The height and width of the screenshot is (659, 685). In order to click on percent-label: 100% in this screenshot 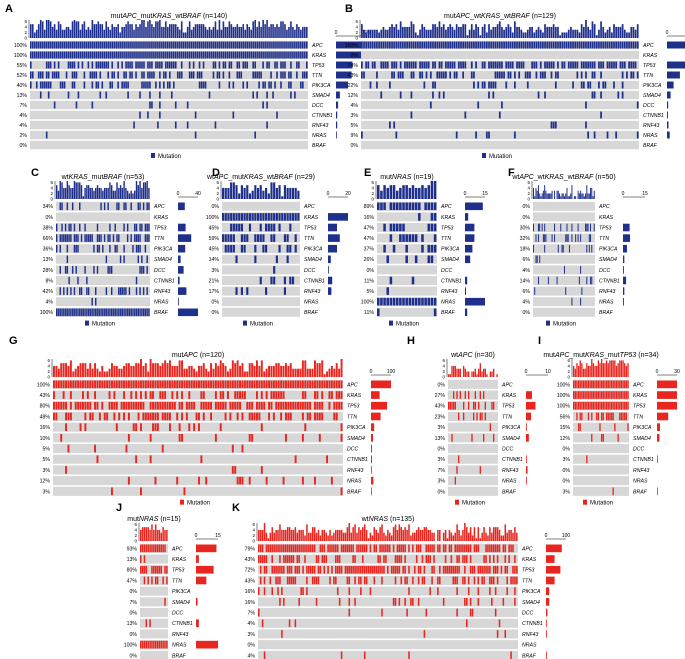, I will do `click(21, 56)`.